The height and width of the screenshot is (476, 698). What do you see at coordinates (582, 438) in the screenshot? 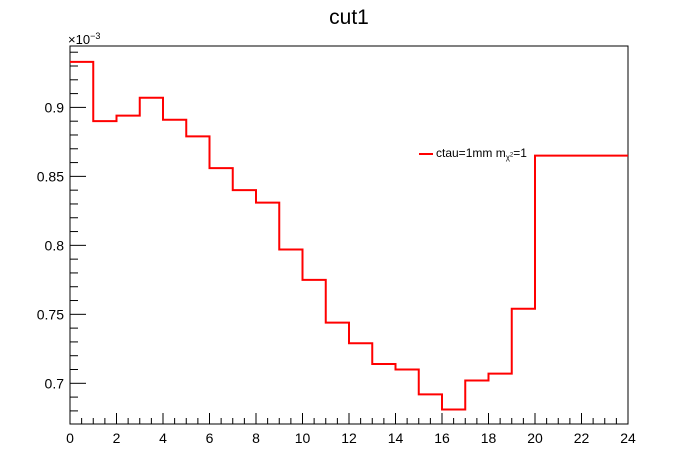
I see `x-tick-label: 22` at bounding box center [582, 438].